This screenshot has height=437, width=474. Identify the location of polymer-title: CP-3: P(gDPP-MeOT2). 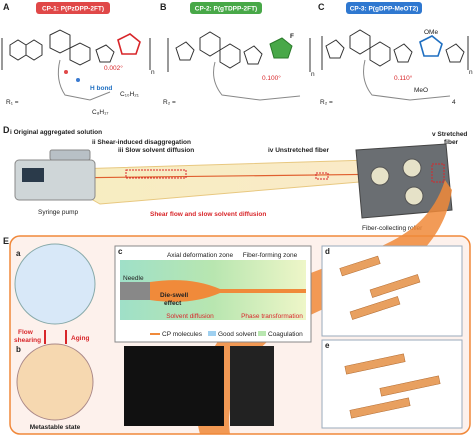
(384, 9).